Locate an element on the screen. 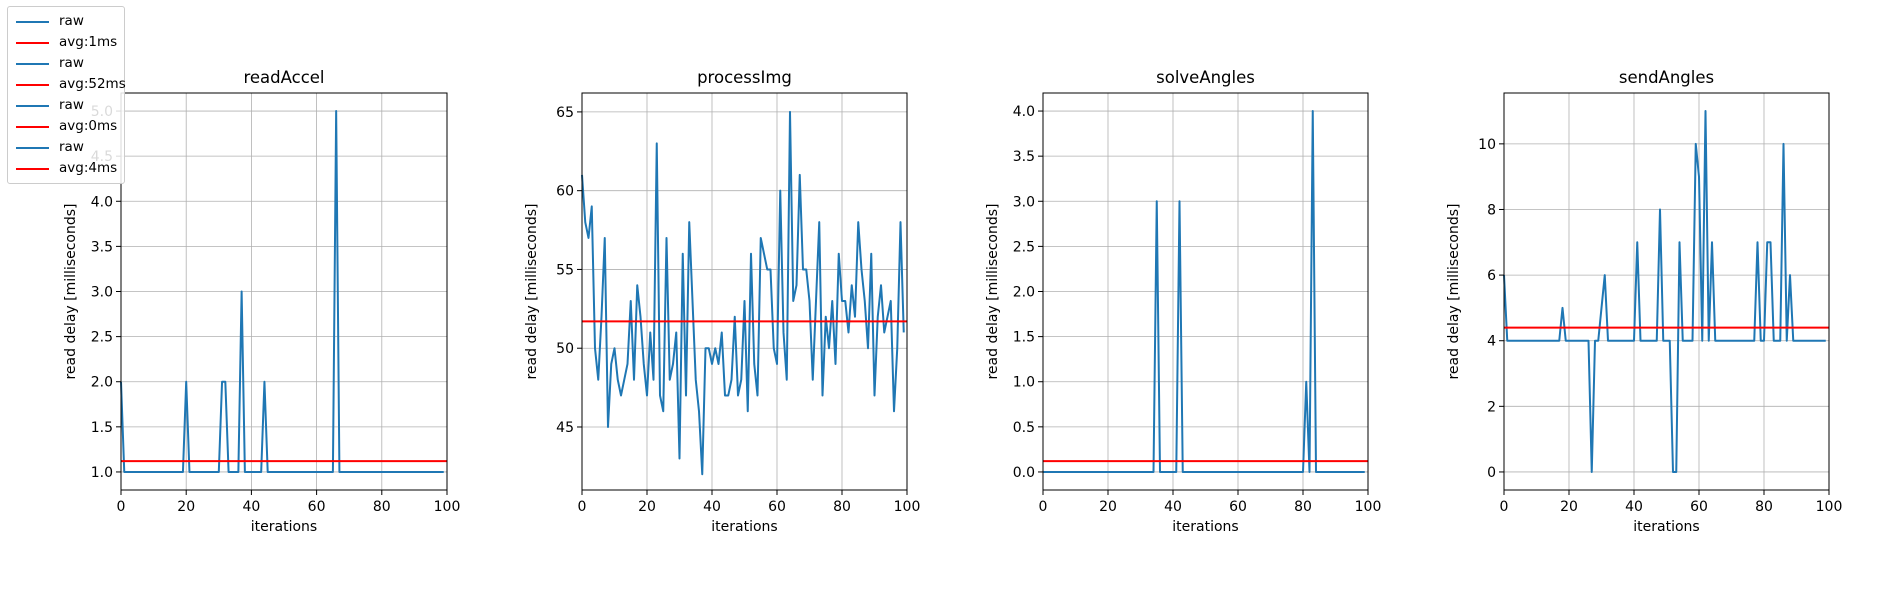  chart-title: readAccel is located at coordinates (283, 77).